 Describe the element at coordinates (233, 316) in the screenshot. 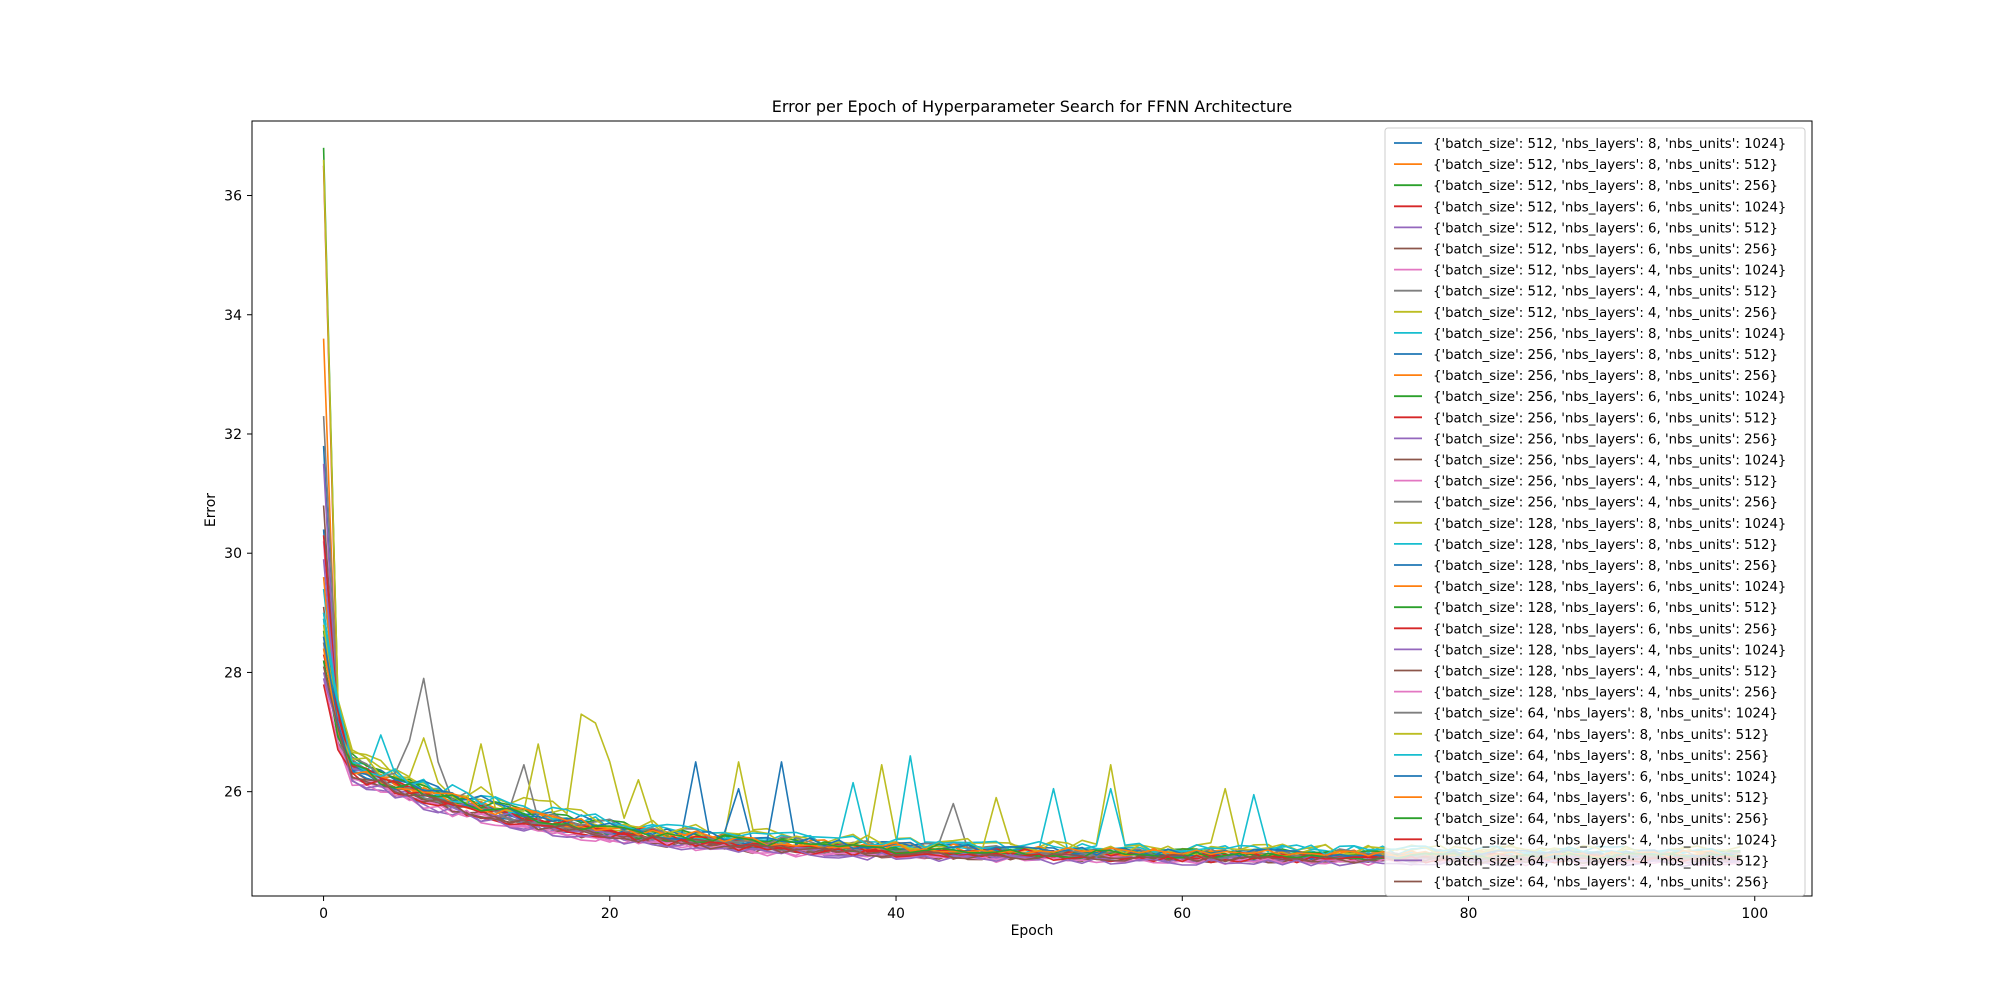

I see `y-tick-label: 34` at that location.